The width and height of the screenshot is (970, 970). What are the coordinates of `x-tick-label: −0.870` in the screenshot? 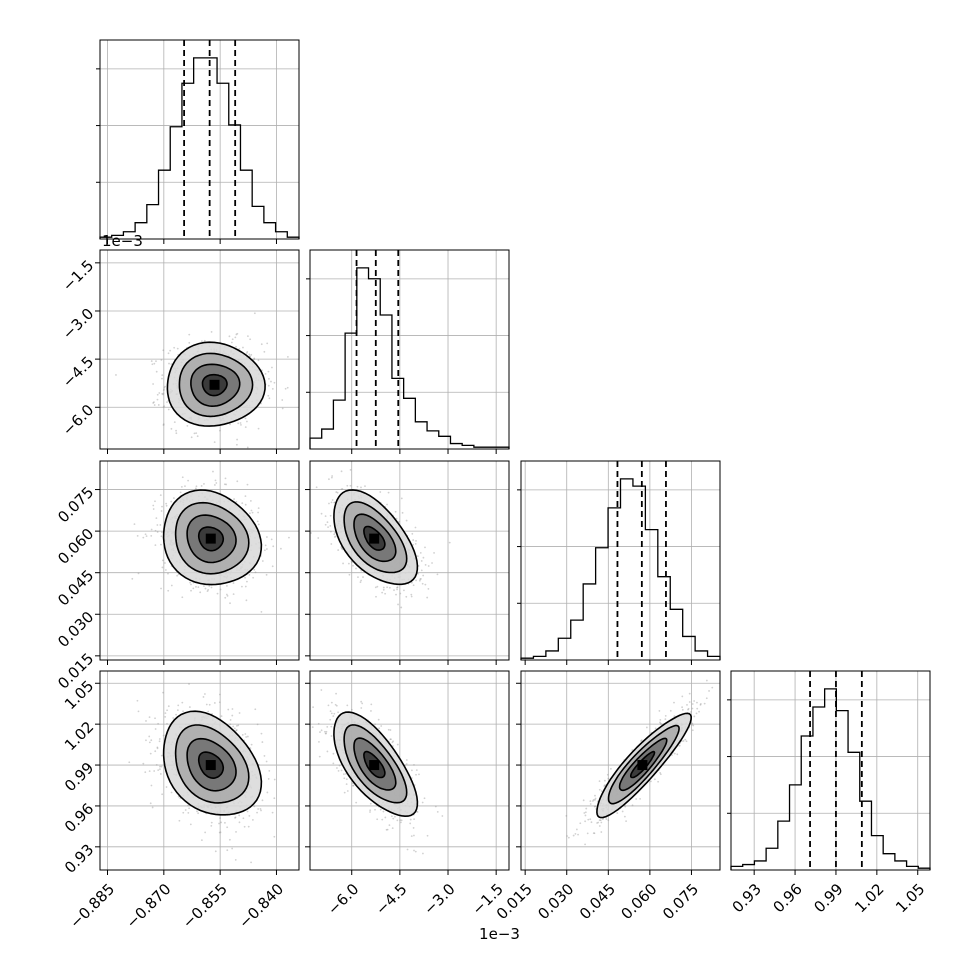 It's located at (149, 906).